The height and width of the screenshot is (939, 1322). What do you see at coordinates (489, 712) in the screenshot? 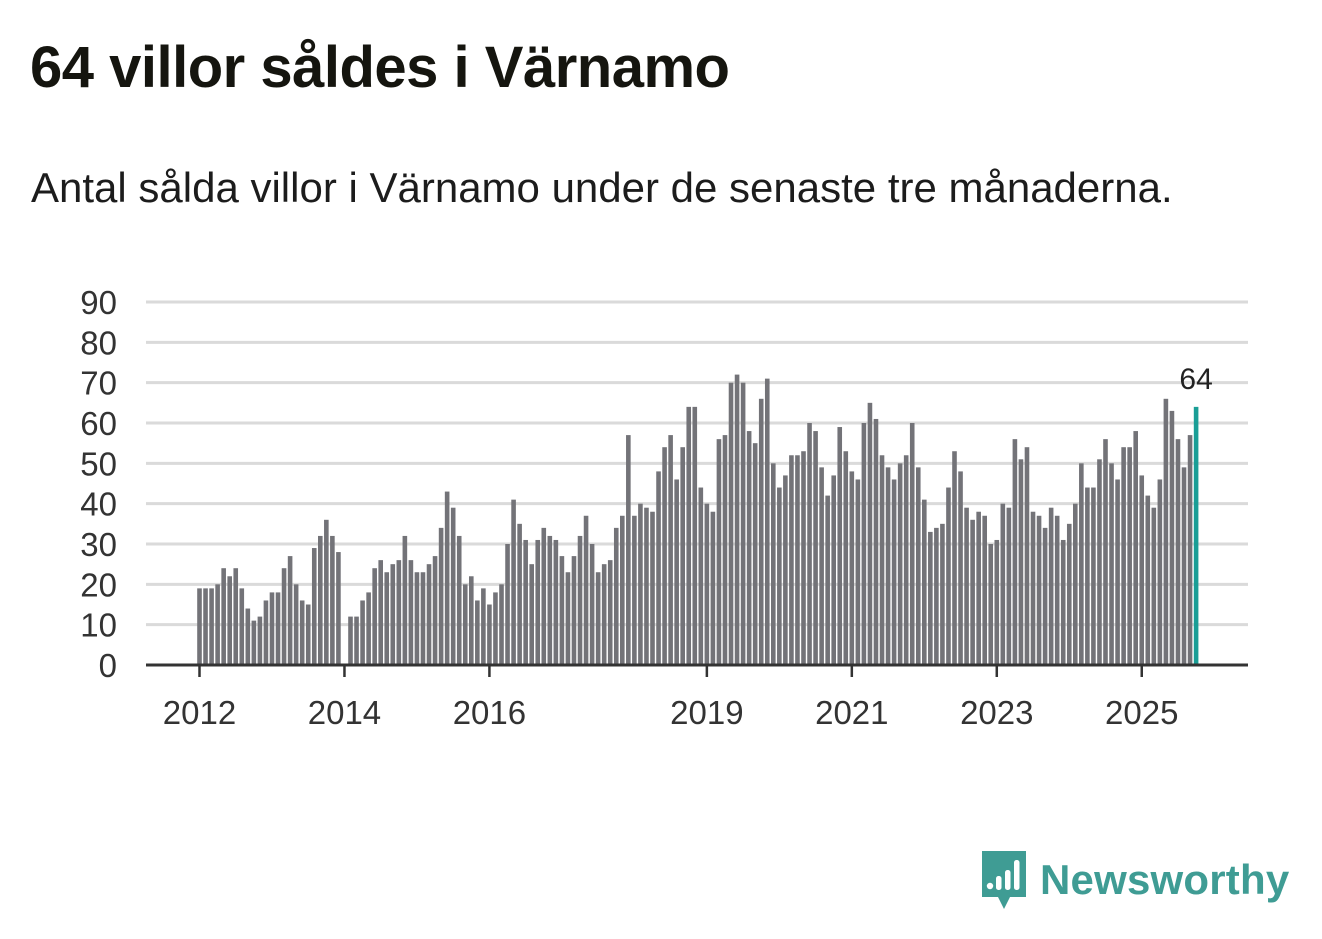
I see `x-tick-label: 2016` at bounding box center [489, 712].